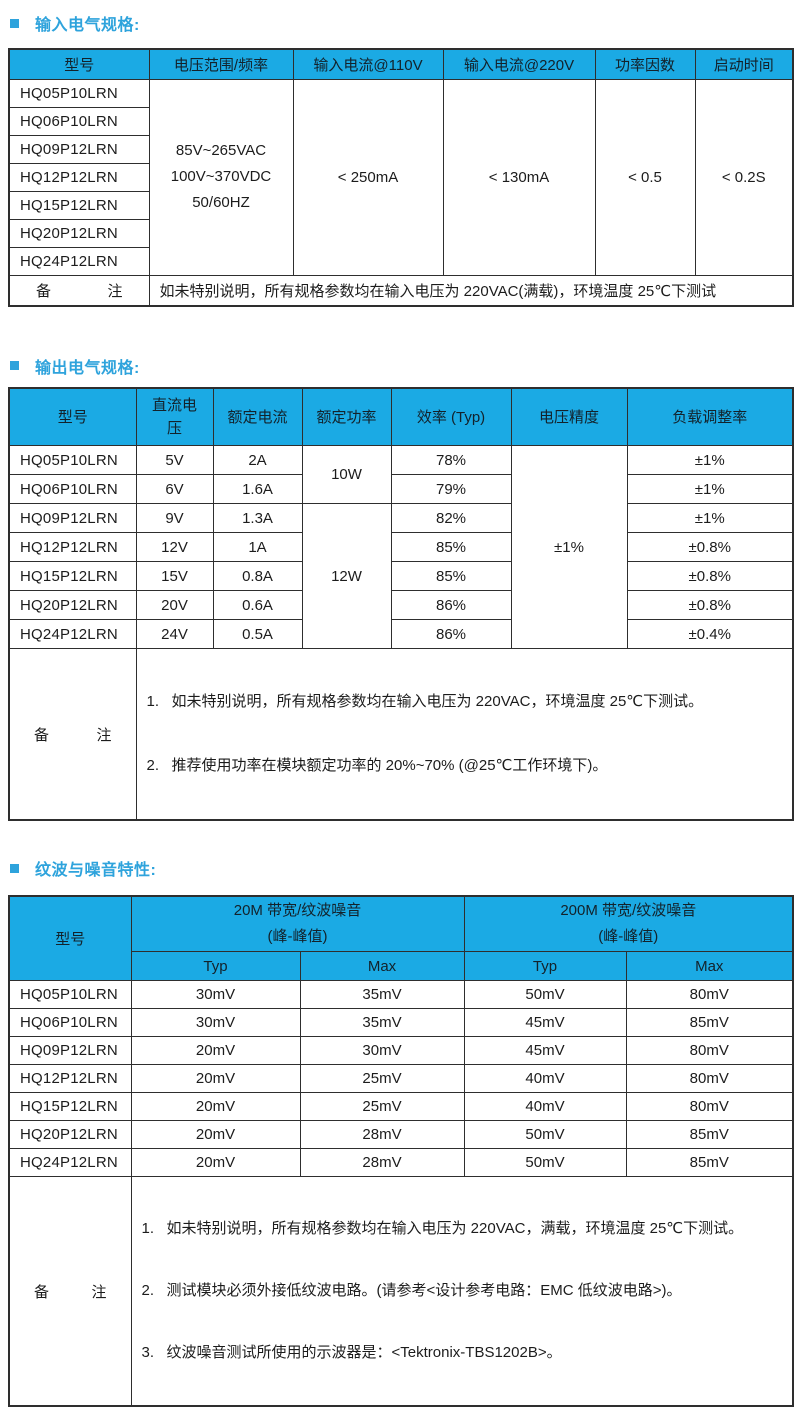 The height and width of the screenshot is (1407, 800). What do you see at coordinates (545, 966) in the screenshot?
I see `column-header-typ-200m: Typ` at bounding box center [545, 966].